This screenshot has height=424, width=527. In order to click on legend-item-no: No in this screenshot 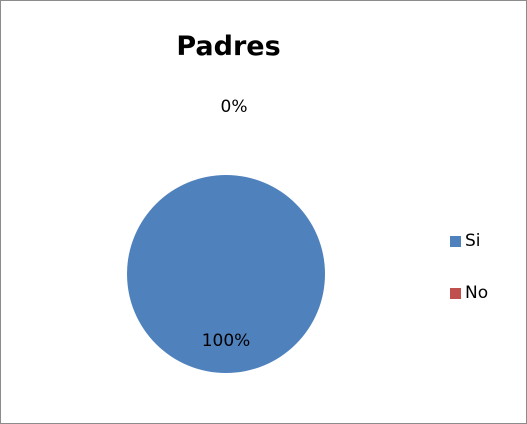, I will do `click(469, 293)`.